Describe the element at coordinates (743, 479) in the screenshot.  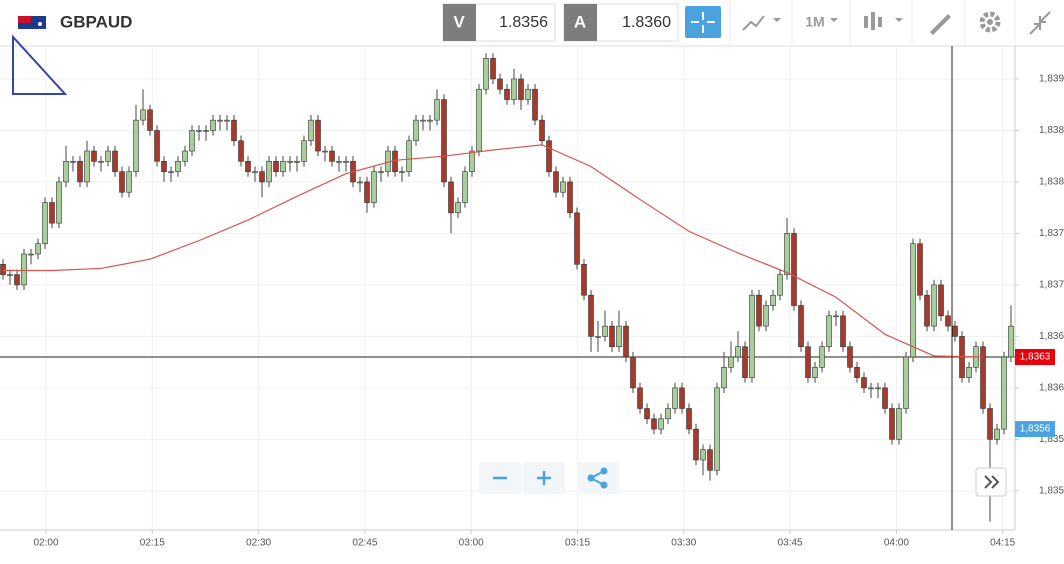
I see `zoom-controls` at that location.